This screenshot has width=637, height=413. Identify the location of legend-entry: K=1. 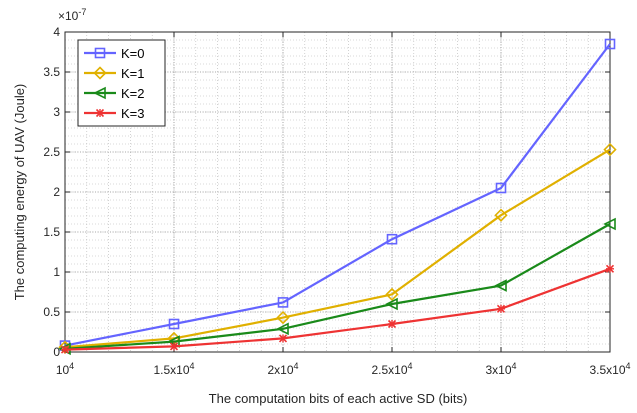
(114, 73).